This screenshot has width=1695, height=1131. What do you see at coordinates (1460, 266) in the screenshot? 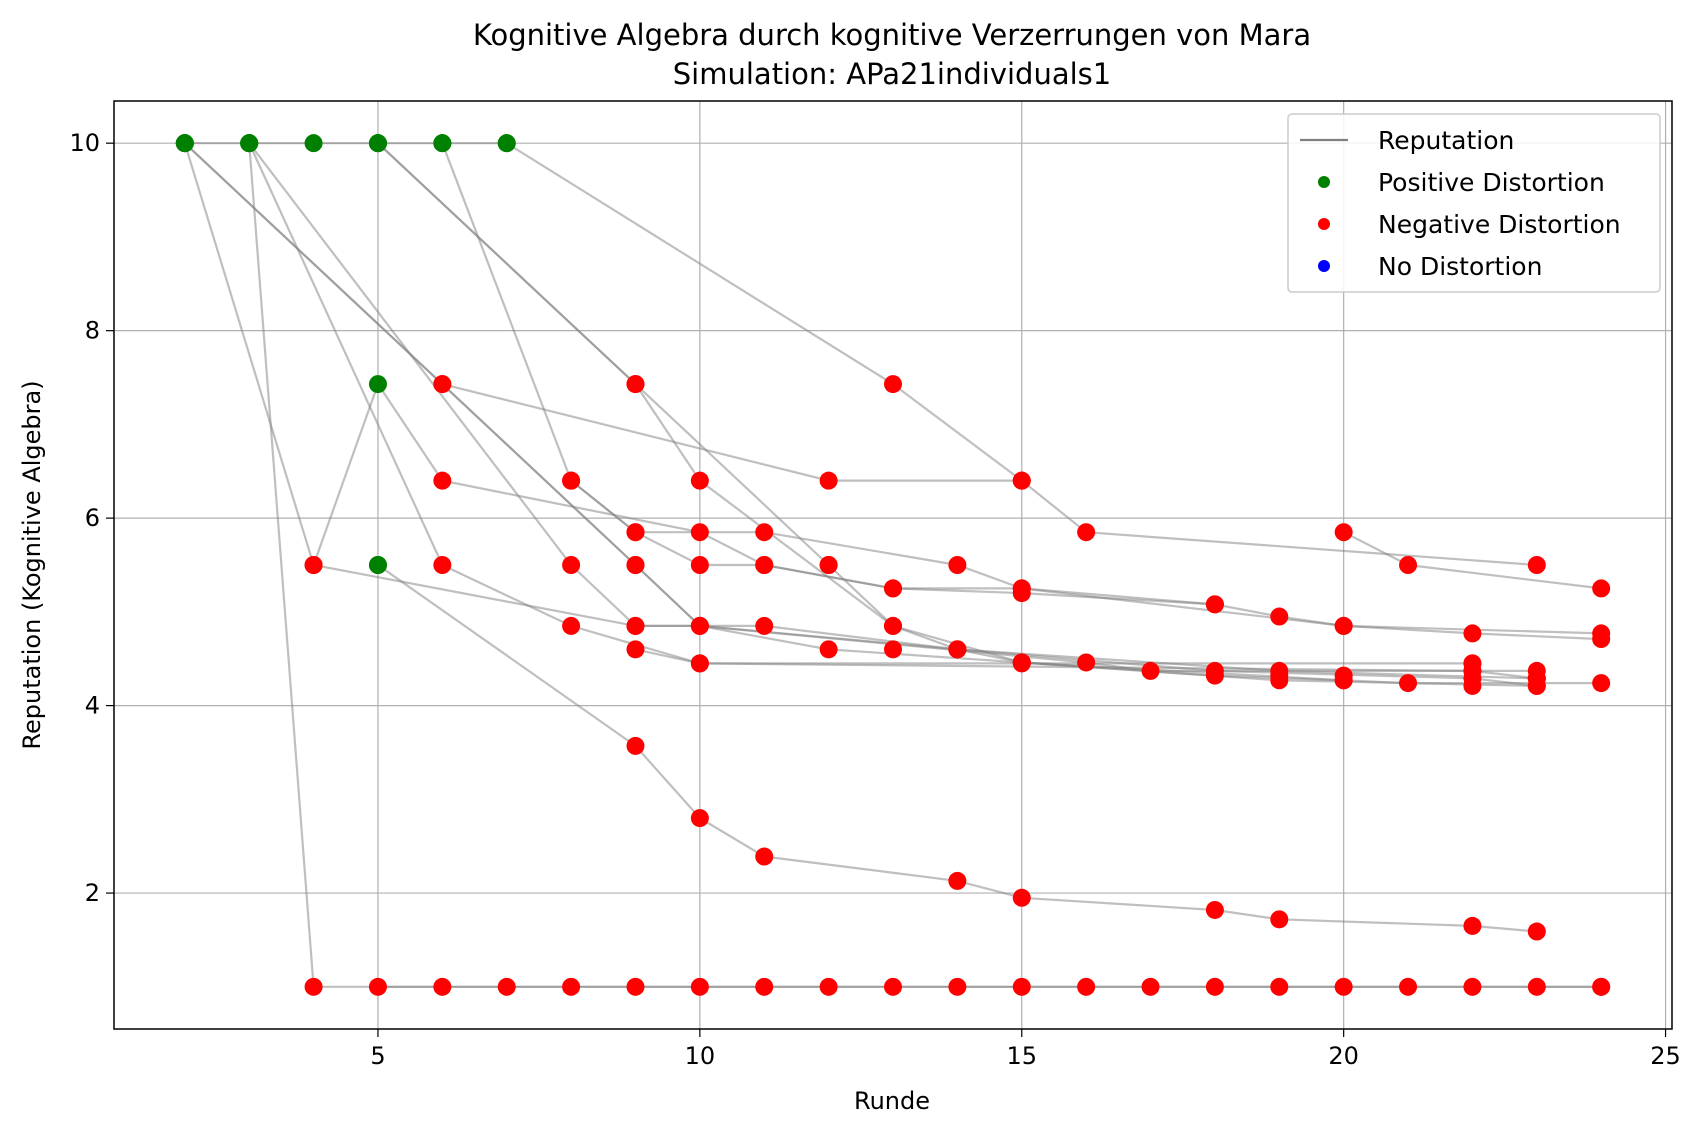
I see `legend-label: No Distortion` at bounding box center [1460, 266].